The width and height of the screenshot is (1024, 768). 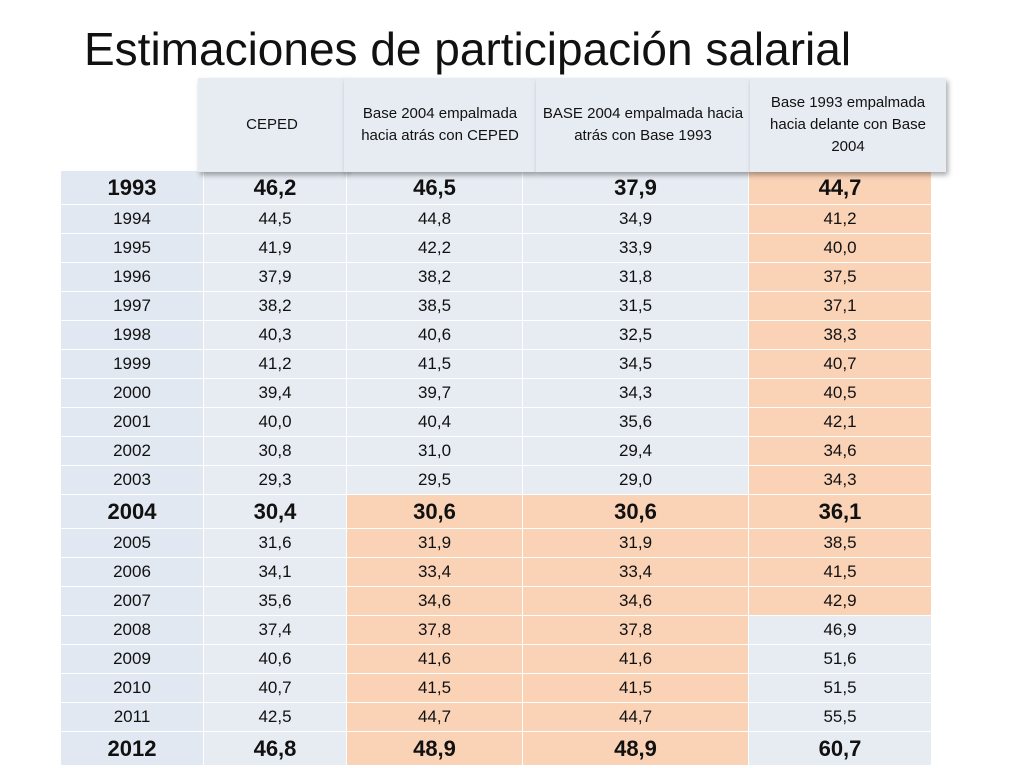 I want to click on value-cell: 46,5, so click(x=434, y=187).